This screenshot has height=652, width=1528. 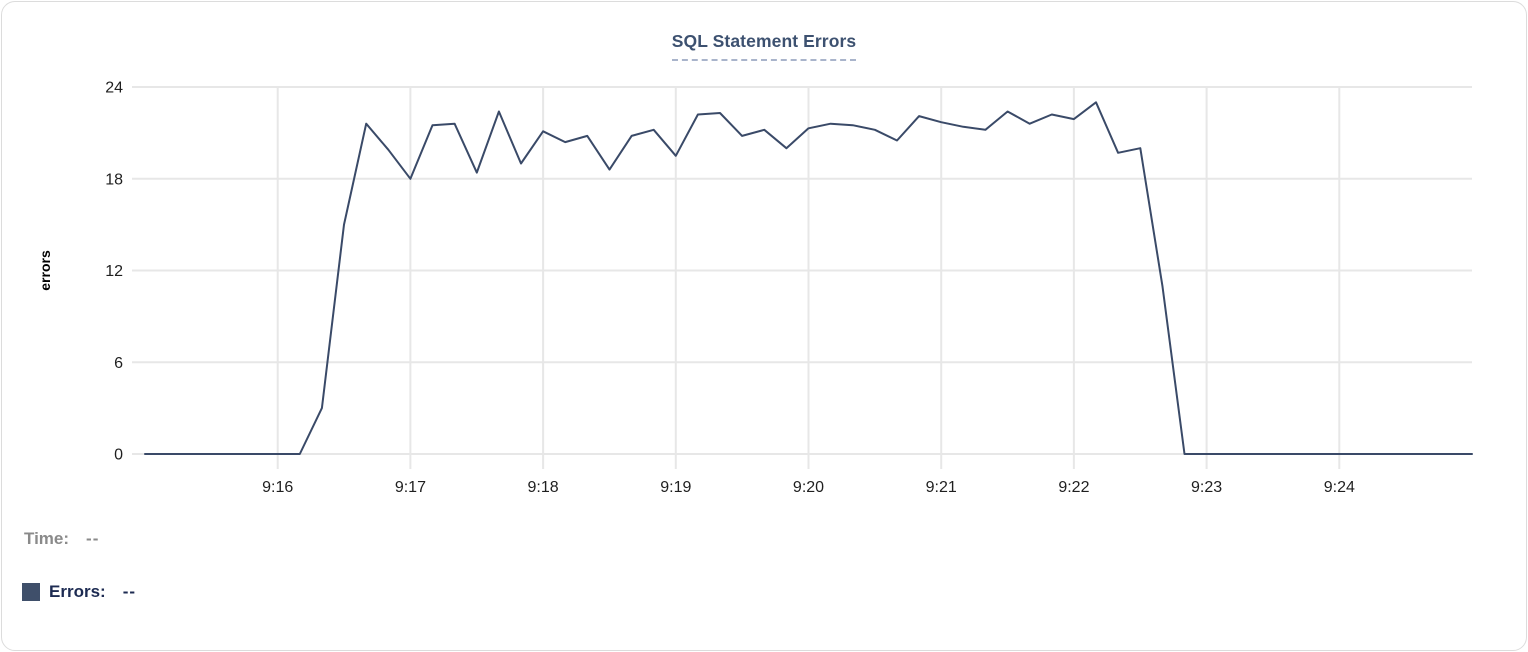 What do you see at coordinates (114, 179) in the screenshot?
I see `y-tick-label: 18` at bounding box center [114, 179].